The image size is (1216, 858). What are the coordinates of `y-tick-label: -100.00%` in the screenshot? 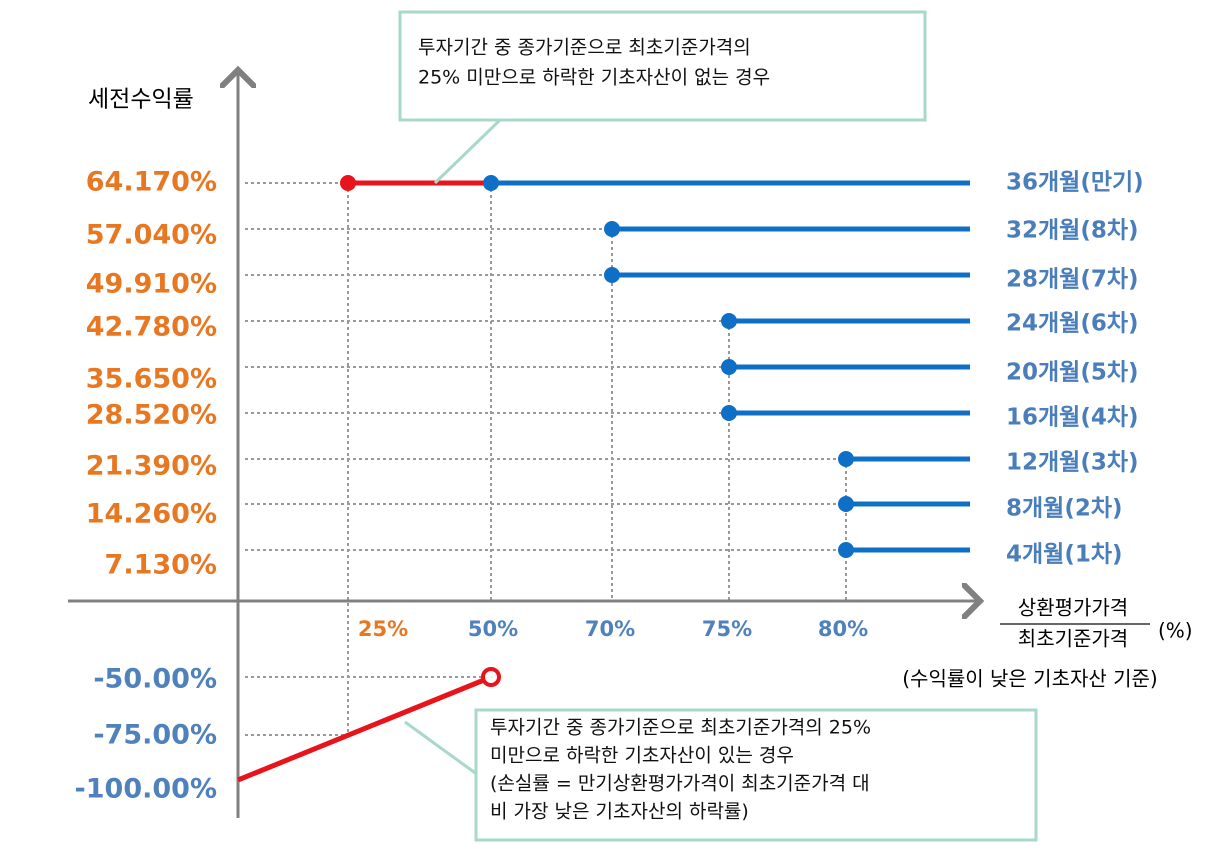 It's located at (146, 789).